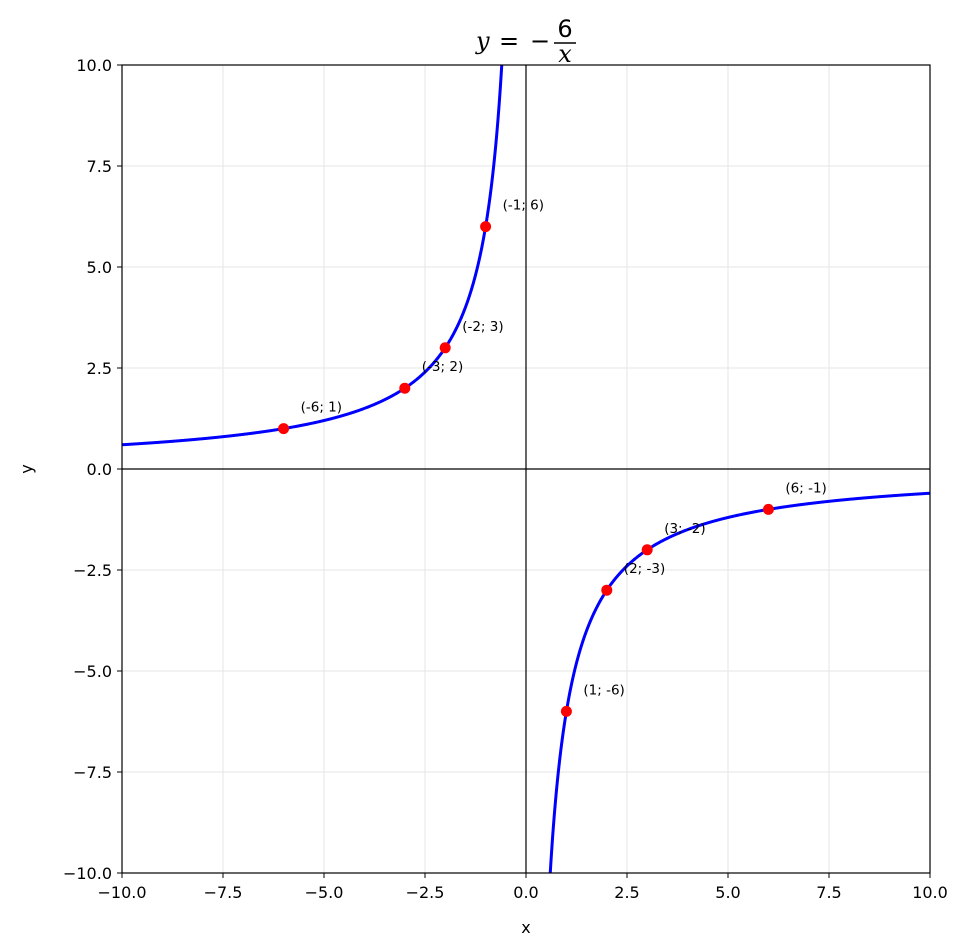 This screenshot has height=951, width=968. I want to click on point-label-1: (-3; 2), so click(442, 367).